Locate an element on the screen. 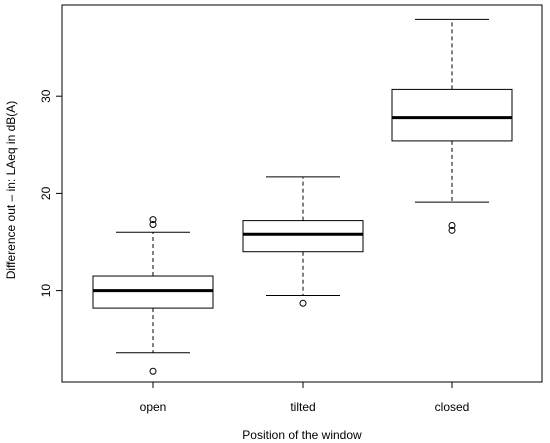 The image size is (550, 443). x-tick-label-open: open is located at coordinates (153, 407).